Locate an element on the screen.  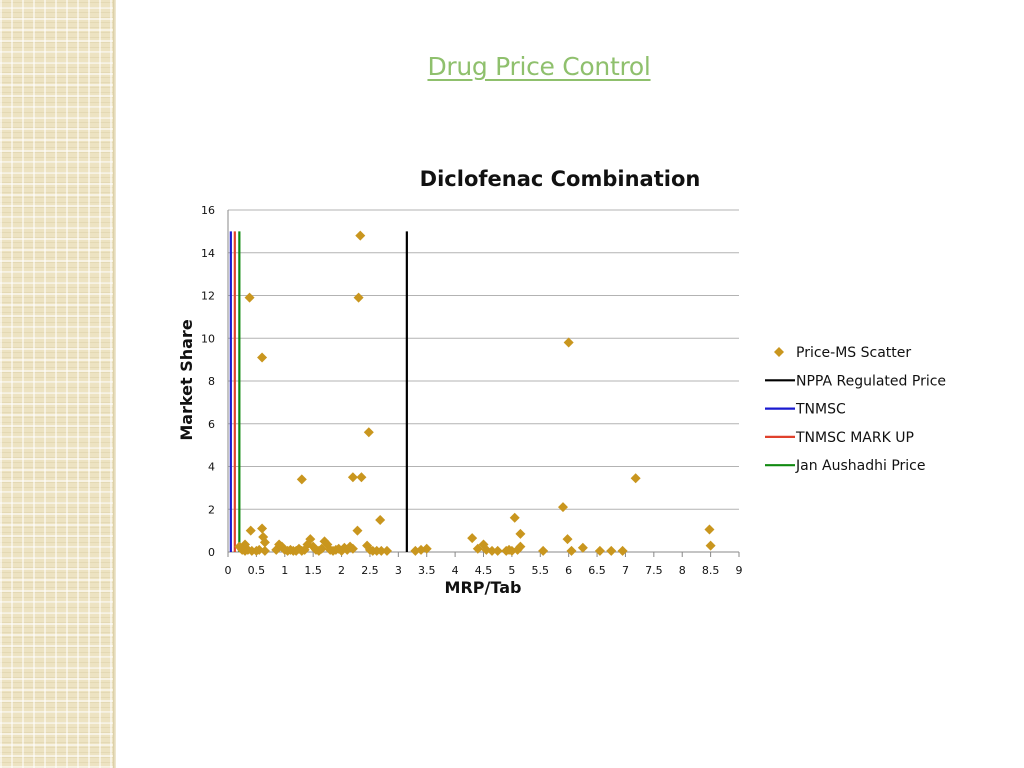
y-tick-label: 0 is located at coordinates (211, 552).